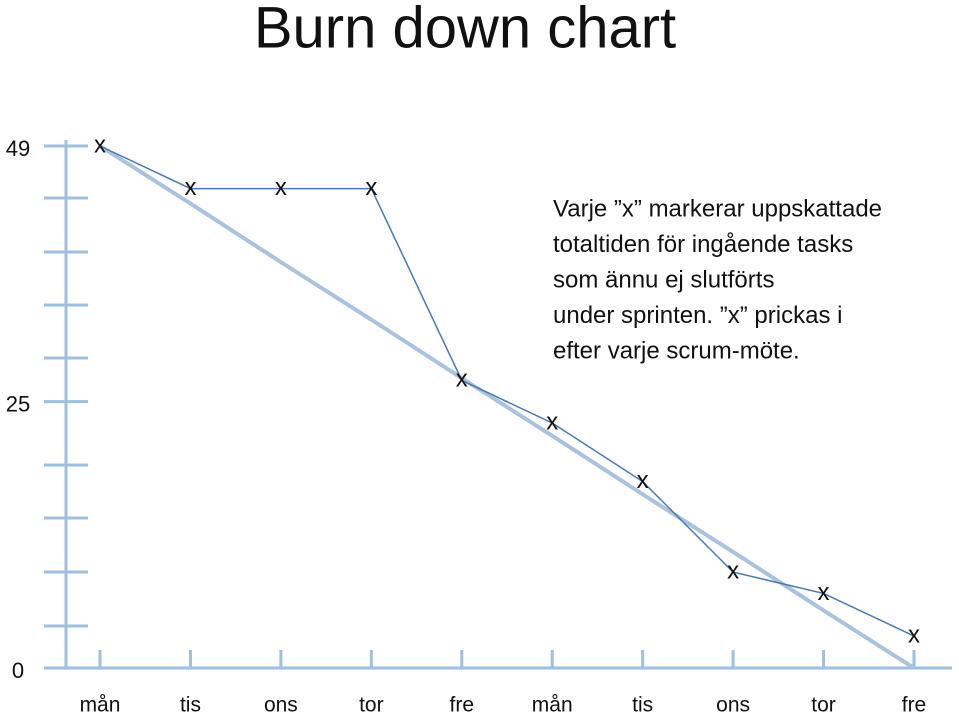 This screenshot has height=720, width=959. Describe the element at coordinates (18, 148) in the screenshot. I see `y-tick-label: 49` at that location.